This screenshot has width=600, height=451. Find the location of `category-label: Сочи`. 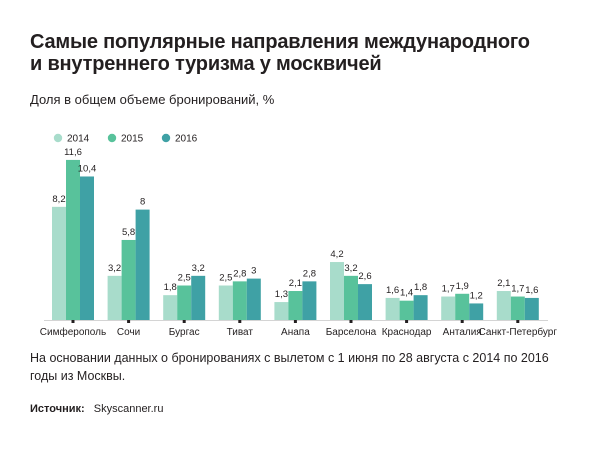

category-label: Сочи is located at coordinates (128, 332).